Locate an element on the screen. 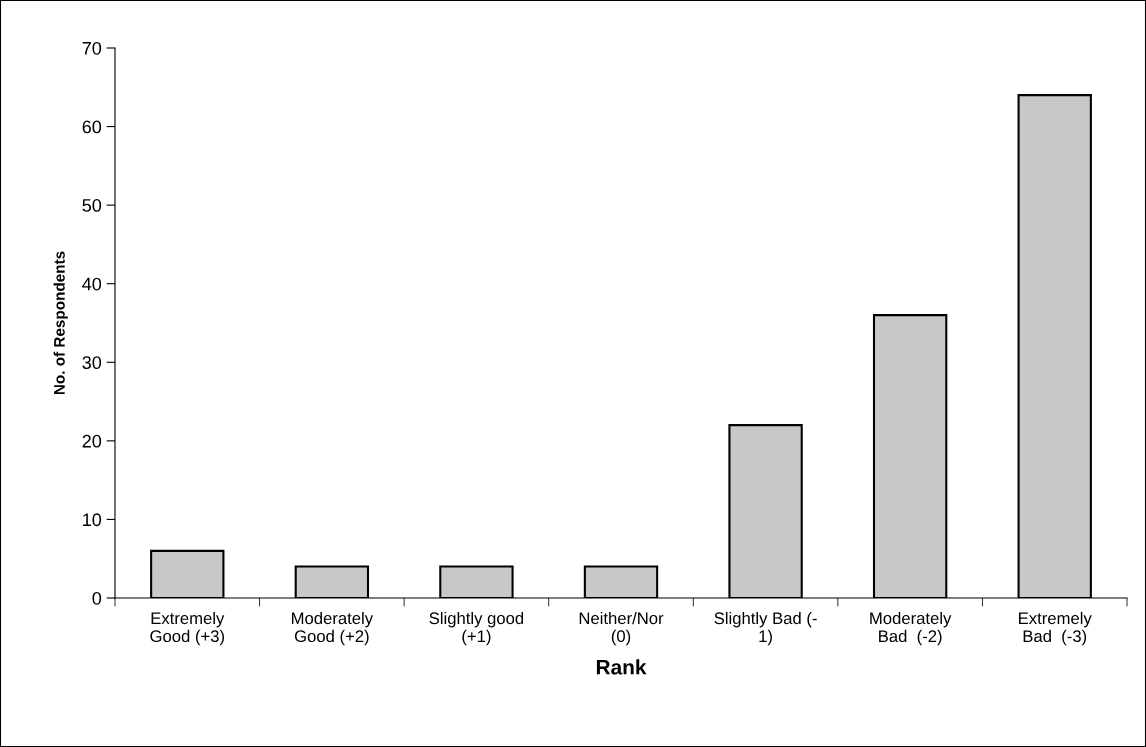 Image resolution: width=1146 pixels, height=747 pixels. x-tick-label: Moderately Good (+2) is located at coordinates (333, 628).